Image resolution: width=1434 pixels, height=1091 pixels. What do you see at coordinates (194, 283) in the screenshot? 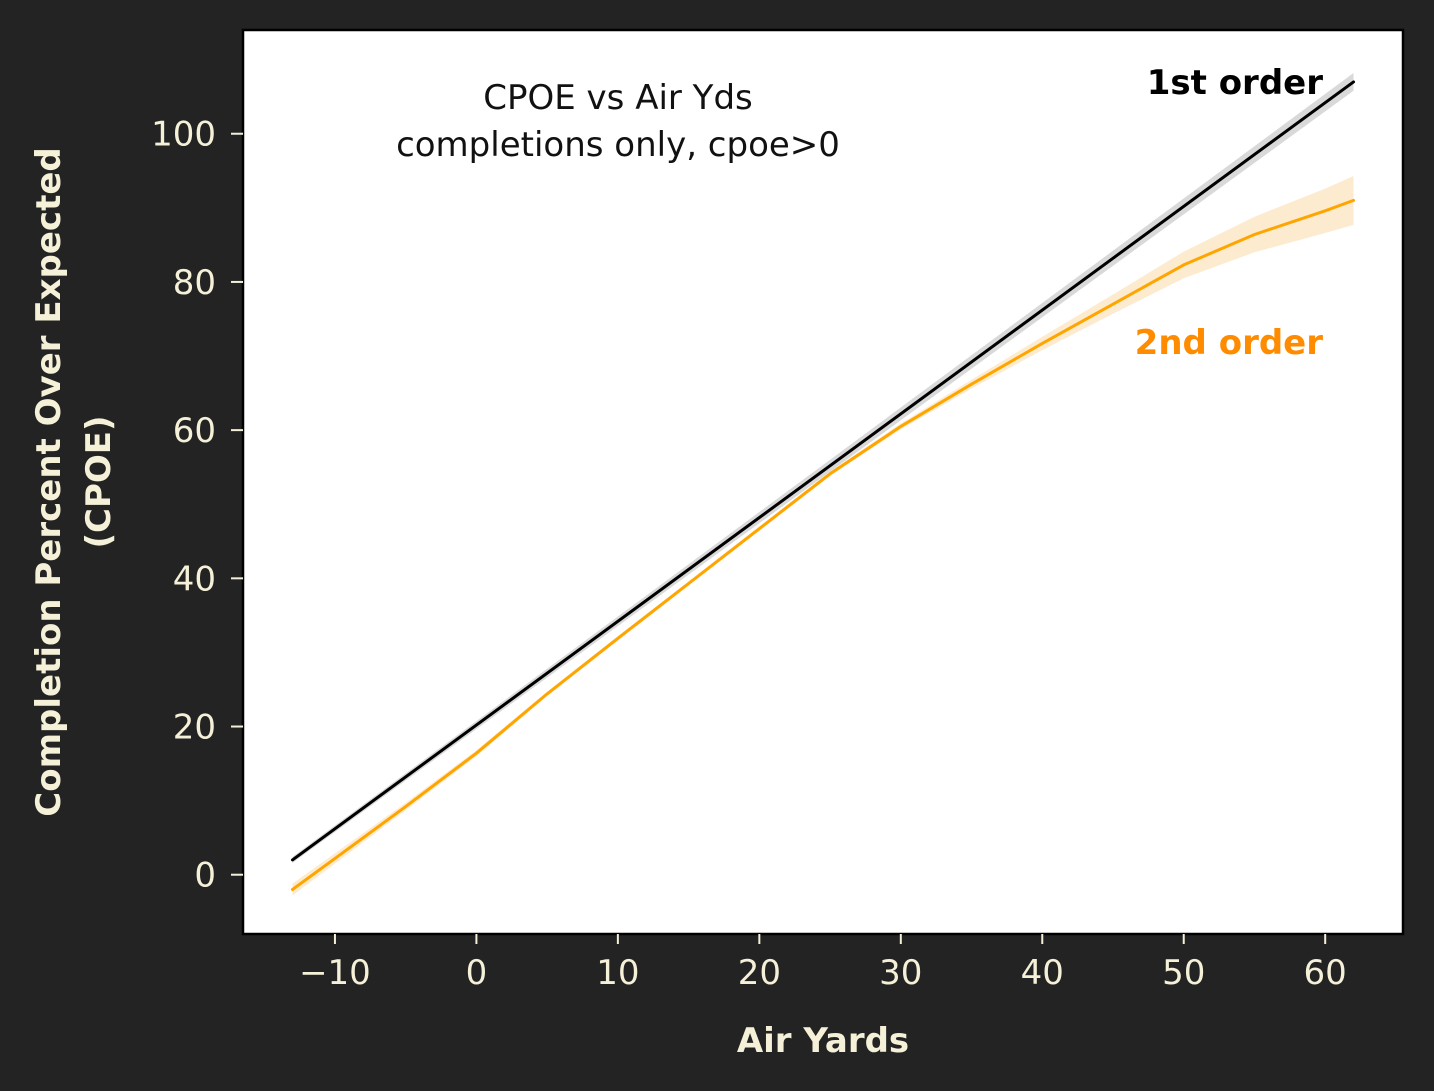
I see `y-tick-label: 80` at bounding box center [194, 283].